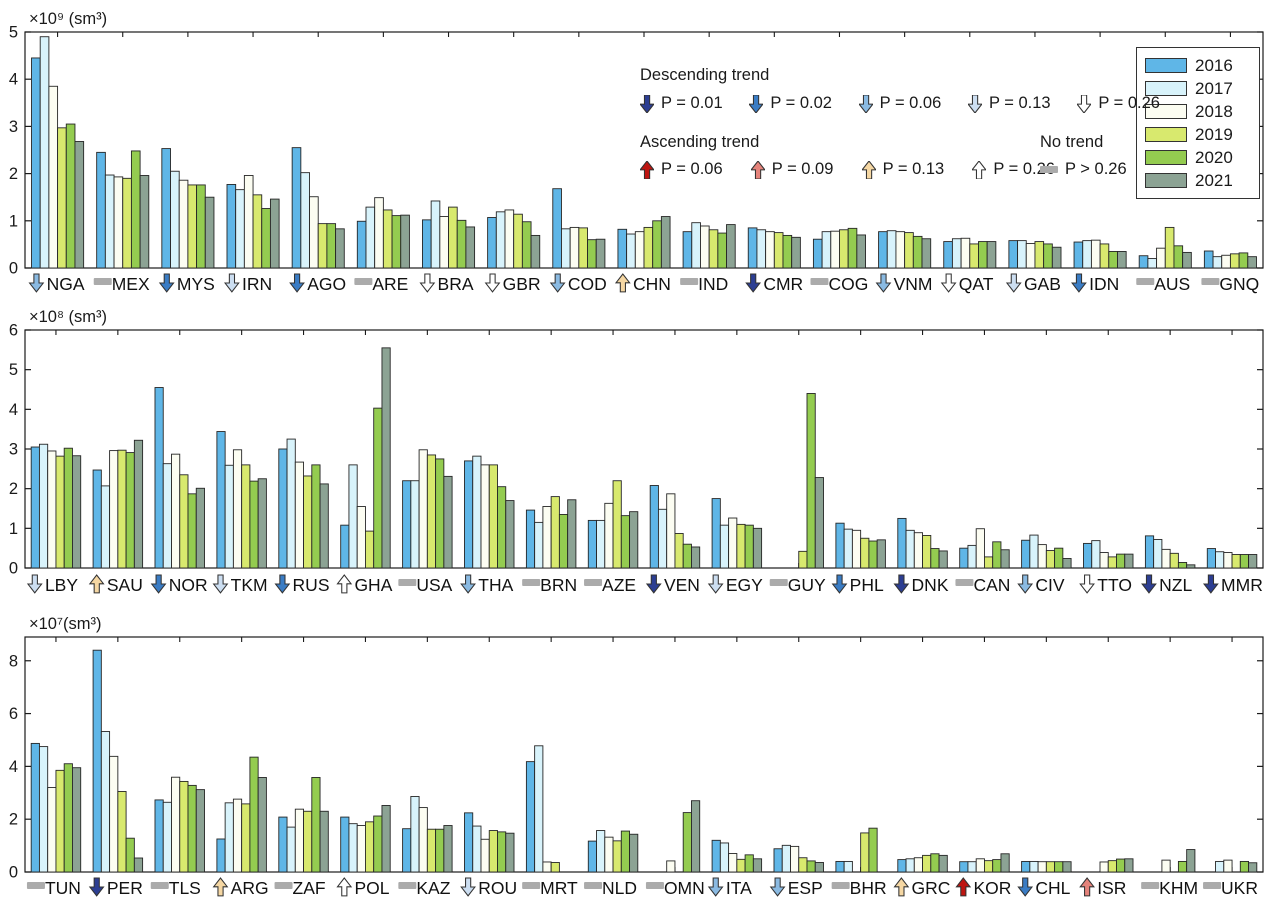  What do you see at coordinates (913, 284) in the screenshot?
I see `country-label-VNM: VNM` at bounding box center [913, 284].